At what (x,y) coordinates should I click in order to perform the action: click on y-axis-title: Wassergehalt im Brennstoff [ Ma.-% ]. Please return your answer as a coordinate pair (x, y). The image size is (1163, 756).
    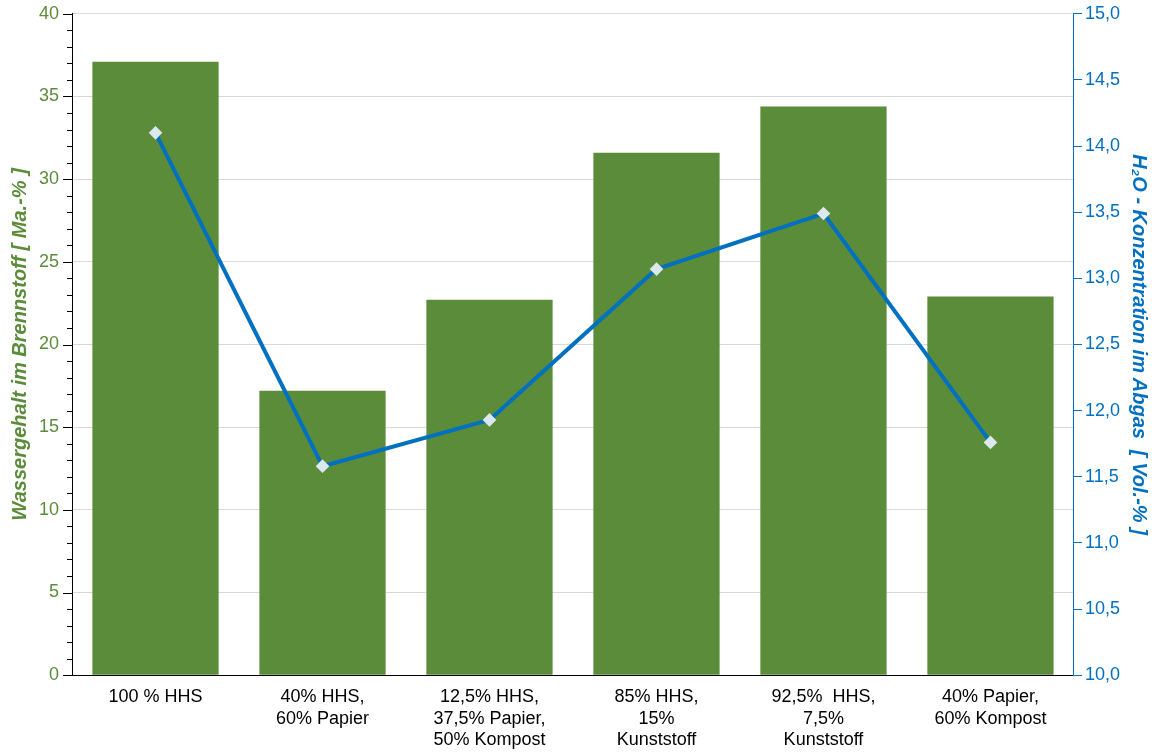
    Looking at the image, I should click on (18, 343).